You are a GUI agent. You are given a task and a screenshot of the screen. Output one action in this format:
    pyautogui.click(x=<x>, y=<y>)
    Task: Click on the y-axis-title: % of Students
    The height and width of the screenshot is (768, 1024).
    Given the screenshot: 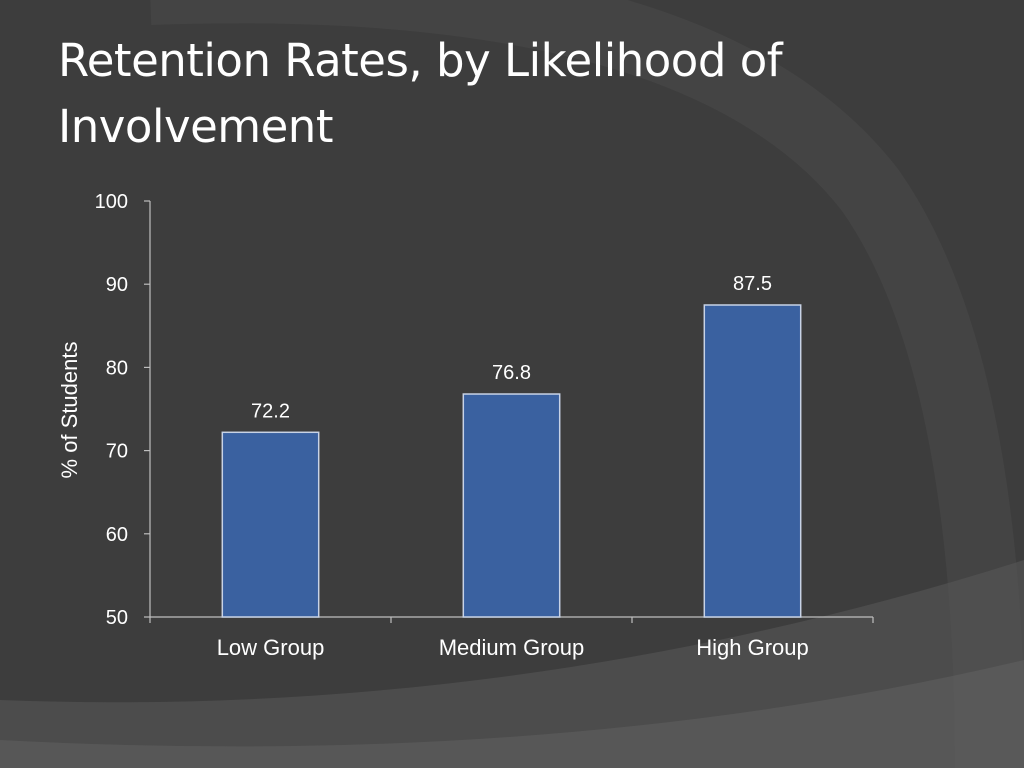 What is the action you would take?
    pyautogui.click(x=69, y=410)
    